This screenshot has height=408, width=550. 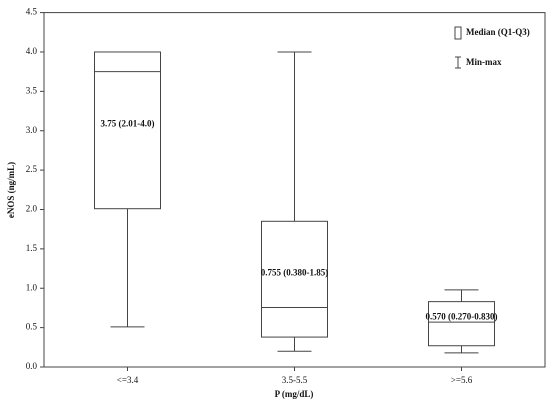 What do you see at coordinates (294, 394) in the screenshot?
I see `x-axis-label: P (mg/dL)` at bounding box center [294, 394].